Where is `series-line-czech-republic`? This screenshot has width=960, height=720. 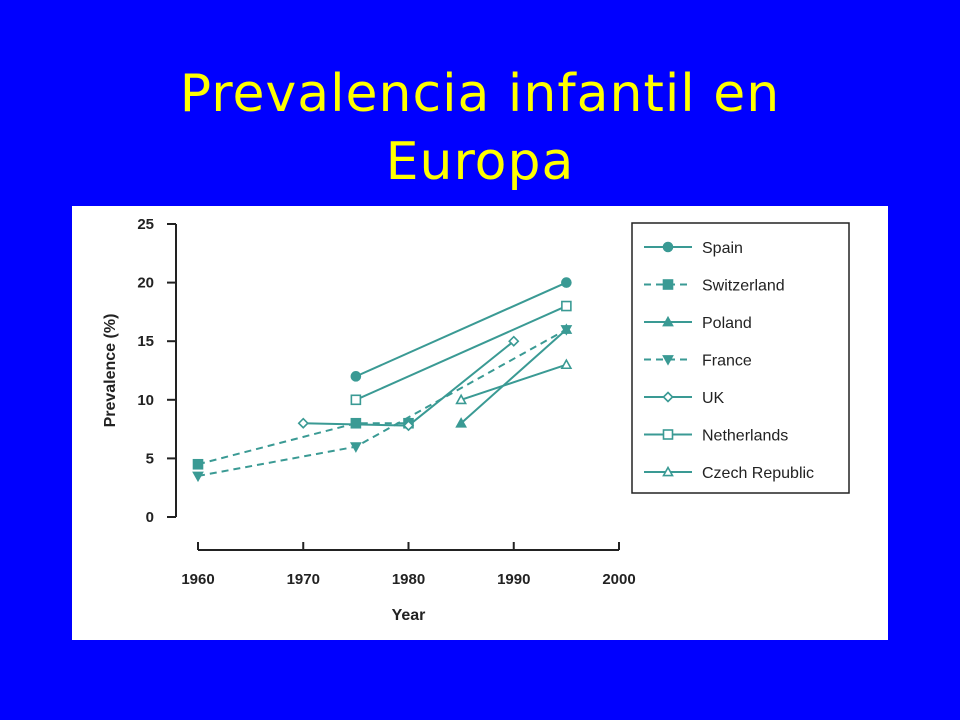
series-line-czech-republic is located at coordinates (513, 382).